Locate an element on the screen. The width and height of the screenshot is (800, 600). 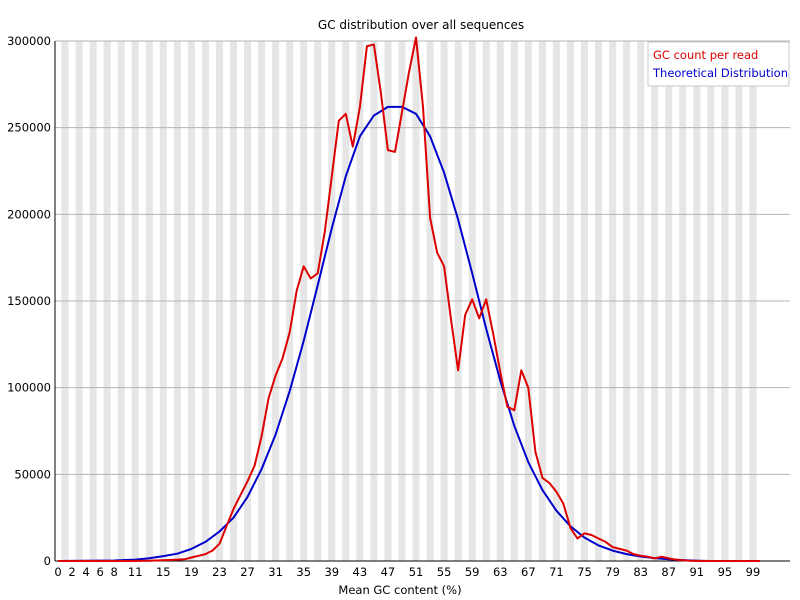
legend-entry: Theoretical Distribution is located at coordinates (720, 73).